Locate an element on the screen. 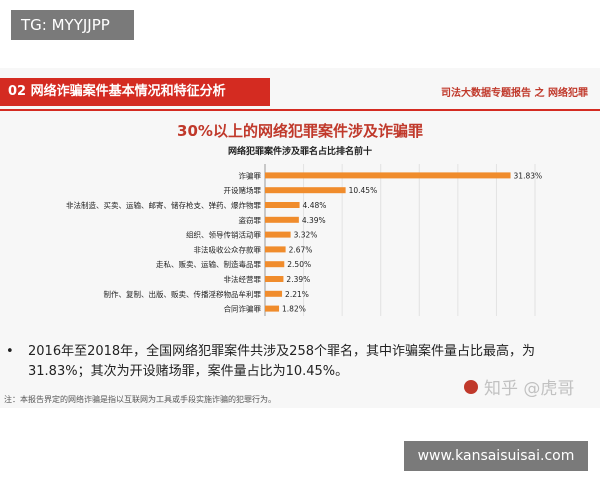 This screenshot has width=600, height=480. data-label: 2.50% is located at coordinates (299, 264).